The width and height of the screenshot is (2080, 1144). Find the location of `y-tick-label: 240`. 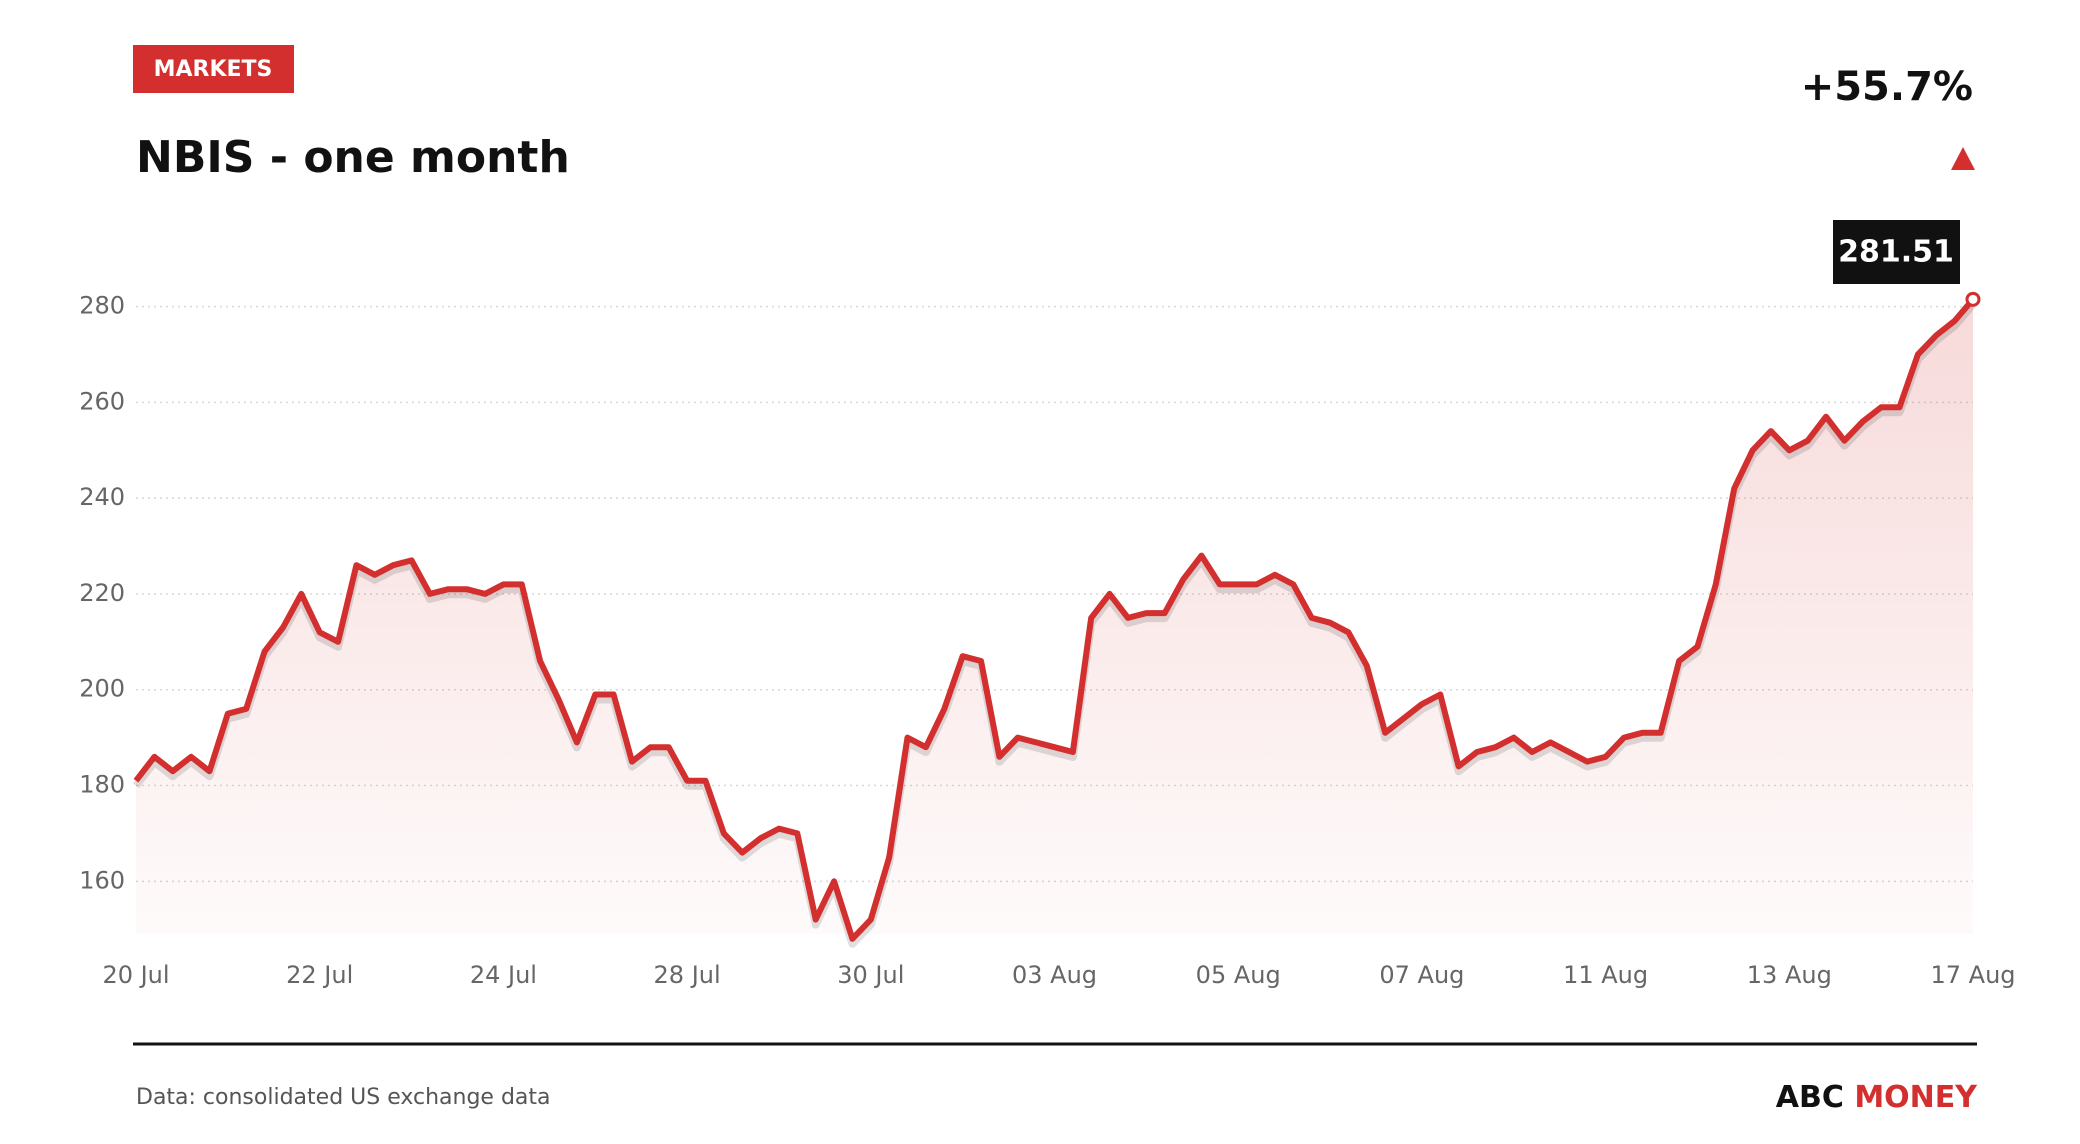

y-tick-label: 240 is located at coordinates (102, 497).